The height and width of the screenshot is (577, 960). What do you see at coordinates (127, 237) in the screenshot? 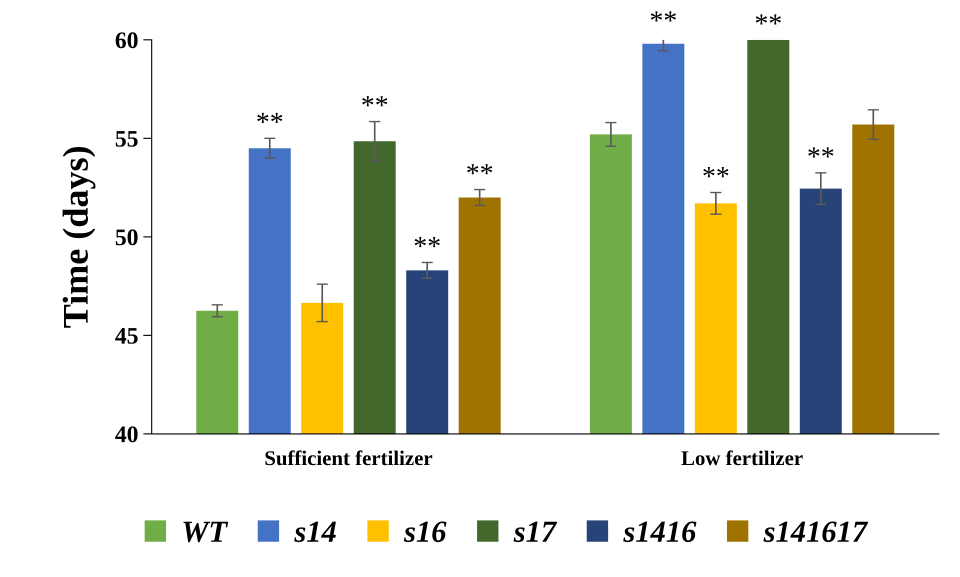
I see `y-tick-label: 50` at bounding box center [127, 237].